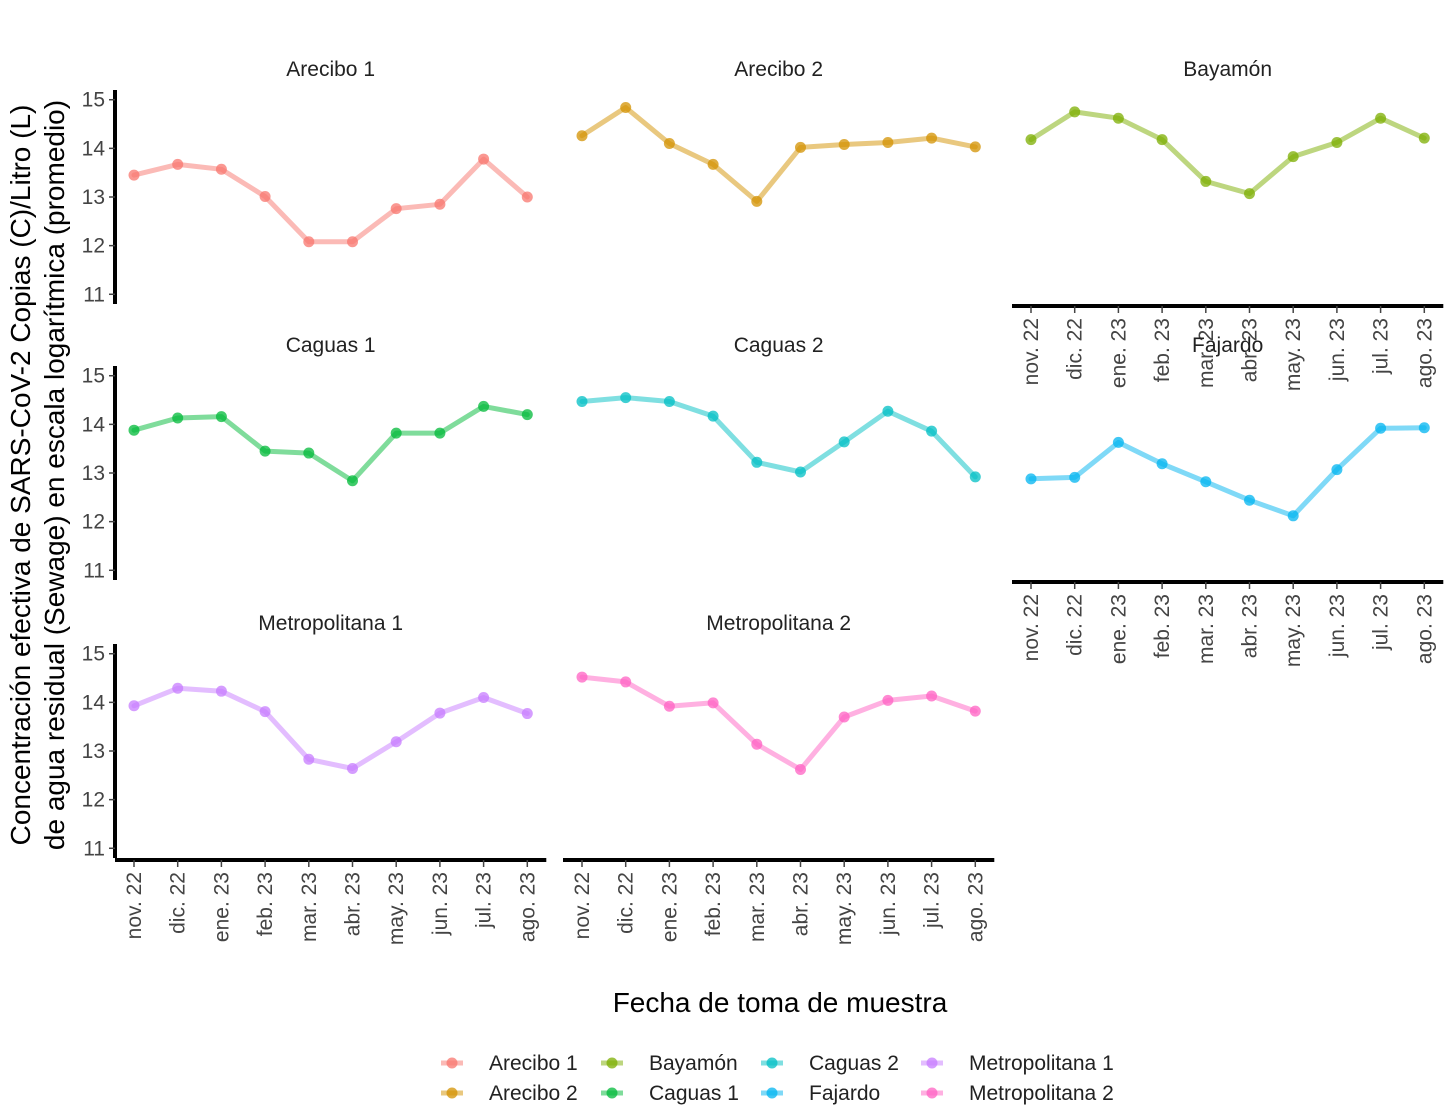 The image size is (1452, 1106). Describe the element at coordinates (221, 907) in the screenshot. I see `x-tick-label-metropolitana-1-2: ene. 23` at that location.